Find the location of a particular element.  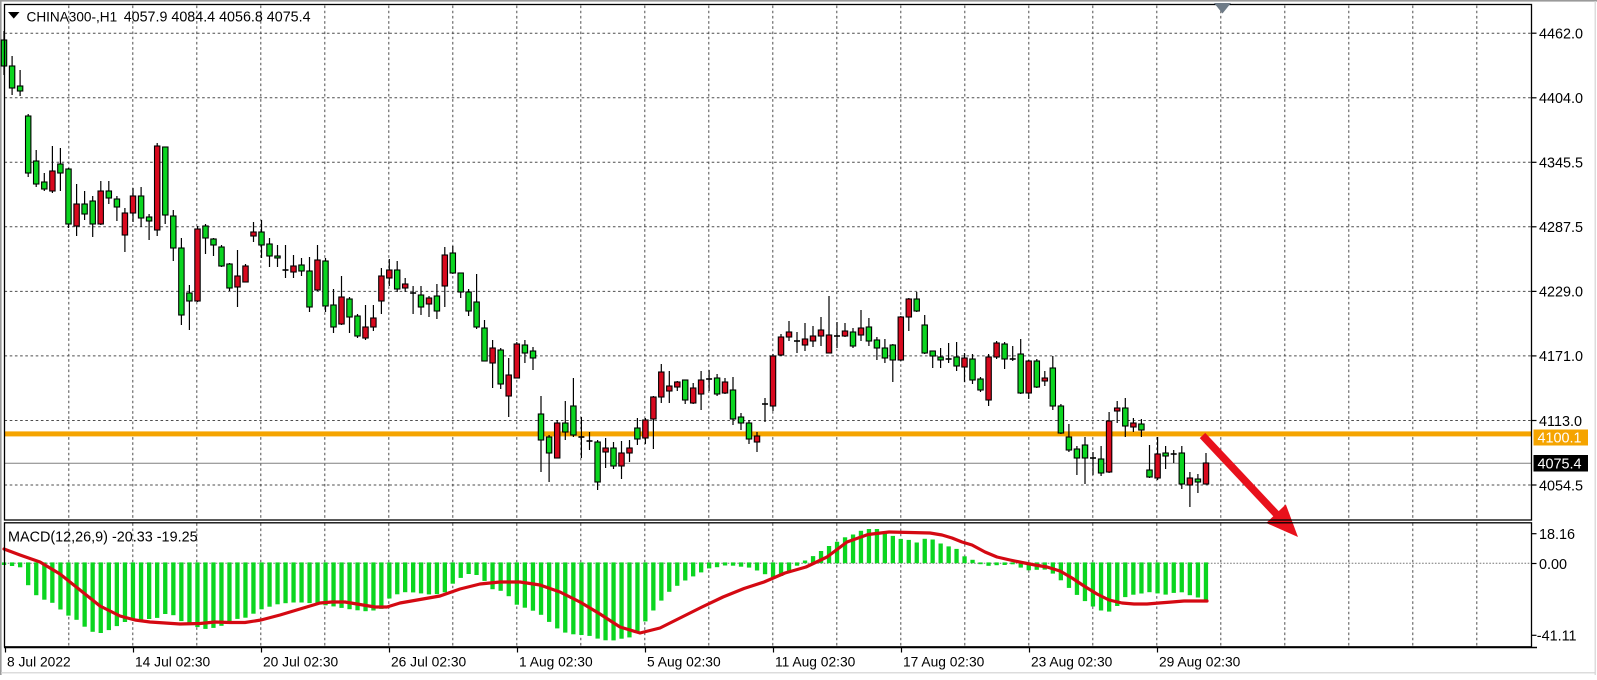

svg-text: 4171.0 is located at coordinates (1561, 357).